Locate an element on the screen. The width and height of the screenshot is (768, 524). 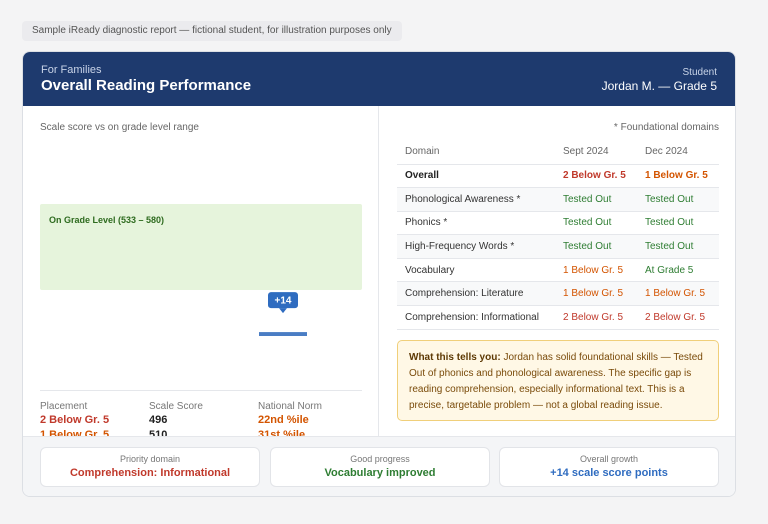
domain-name: Phonics * is located at coordinates (476, 223).